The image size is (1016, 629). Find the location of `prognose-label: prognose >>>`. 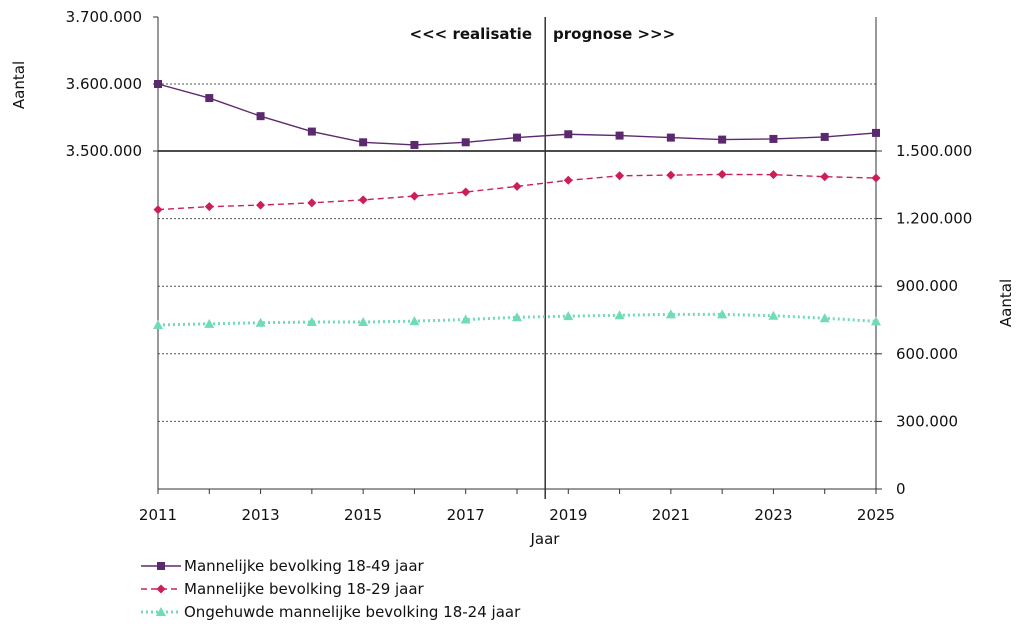

prognose-label: prognose >>> is located at coordinates (614, 34).